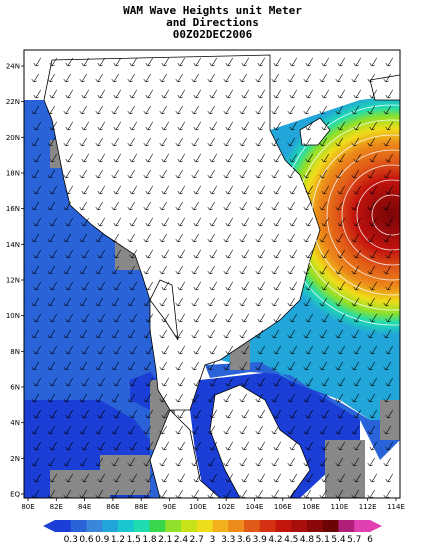 The image size is (425, 550). I want to click on y-axis: EQ 2N 4N 6N 8N 10N 12N 14N 16N 18N 20N 22N 24N, so click(15, 281).